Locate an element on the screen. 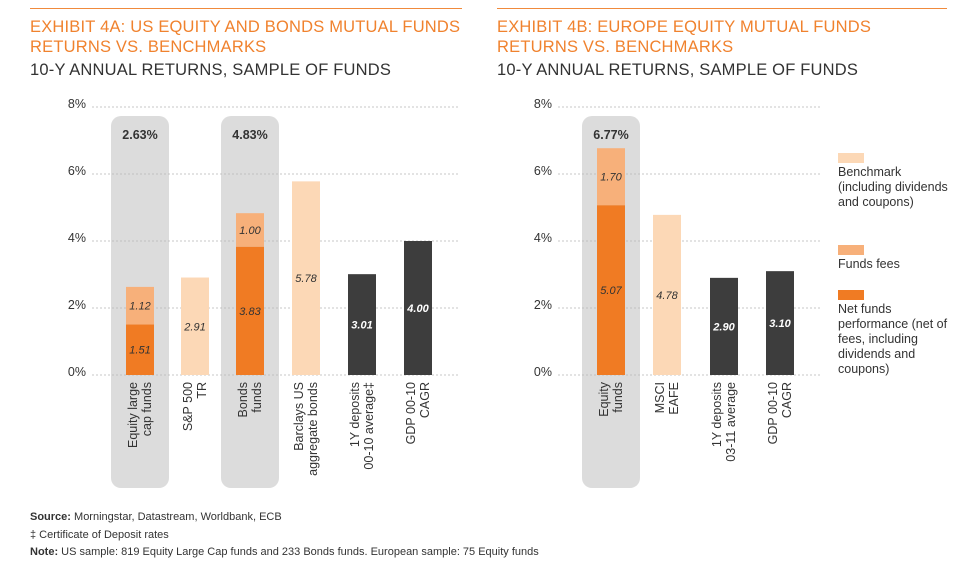 The height and width of the screenshot is (567, 959). right-top-rule is located at coordinates (722, 8).